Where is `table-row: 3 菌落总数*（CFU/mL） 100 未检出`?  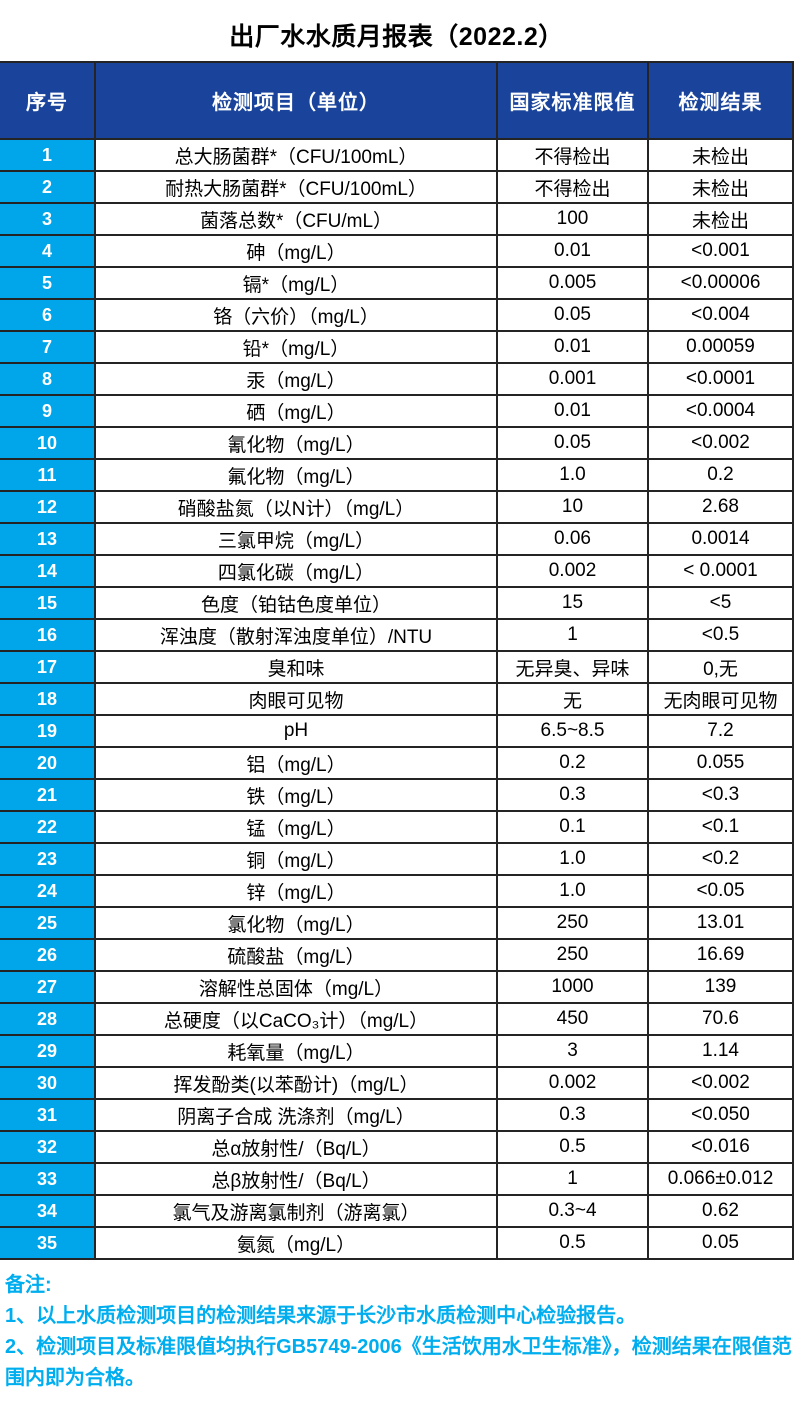 table-row: 3 菌落总数*（CFU/mL） 100 未检出 is located at coordinates (397, 219).